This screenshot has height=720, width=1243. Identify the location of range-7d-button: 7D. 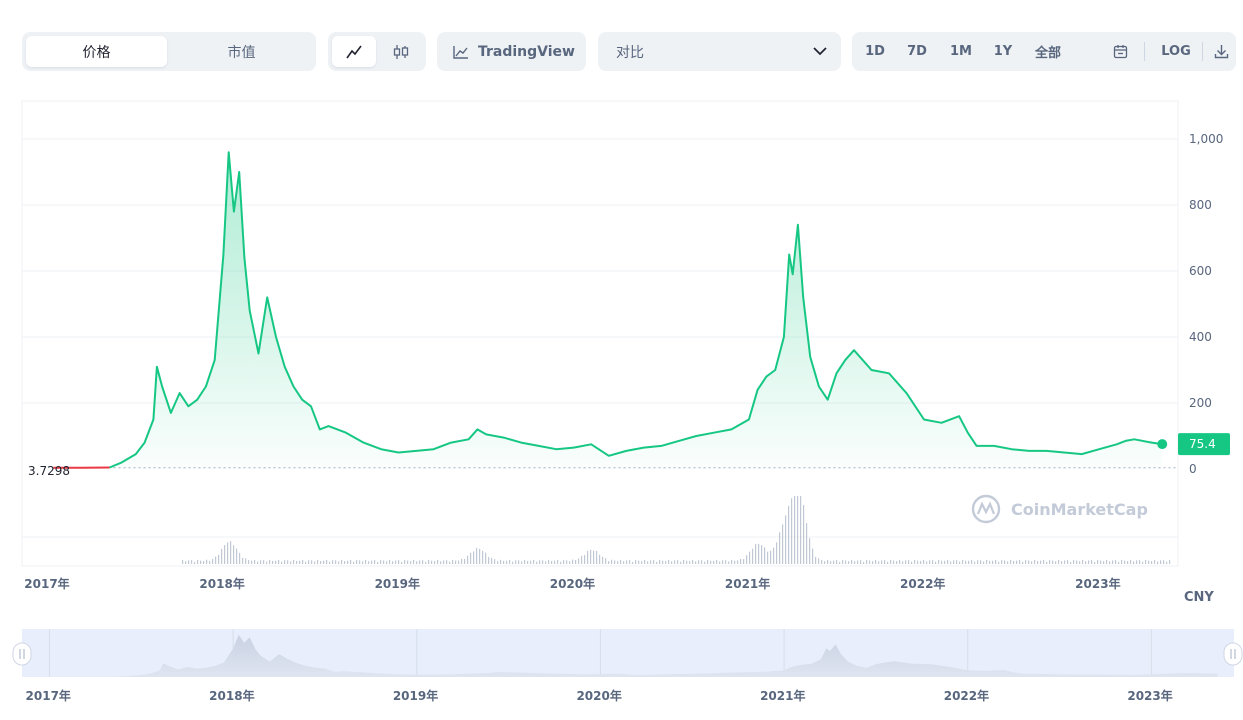
(917, 51).